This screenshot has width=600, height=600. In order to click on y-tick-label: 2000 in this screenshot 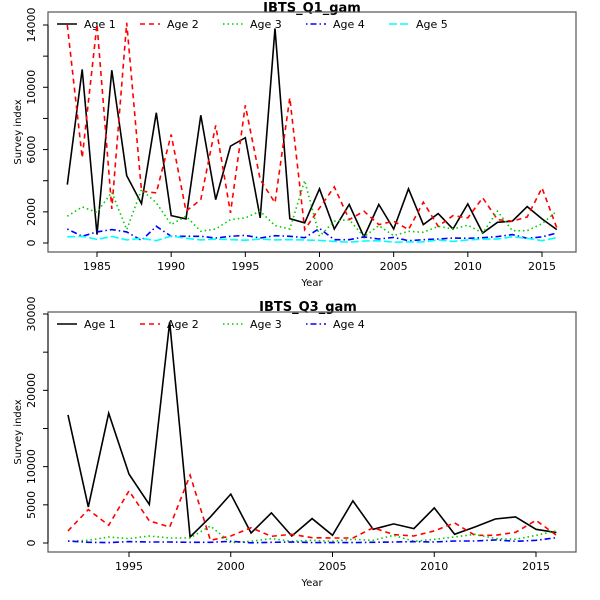, I will do `click(31, 212)`.